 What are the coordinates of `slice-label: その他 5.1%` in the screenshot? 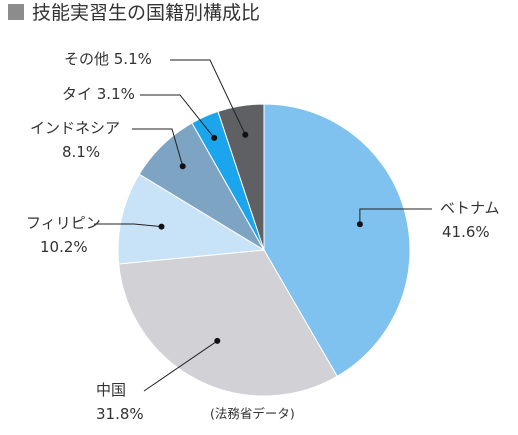 It's located at (108, 59).